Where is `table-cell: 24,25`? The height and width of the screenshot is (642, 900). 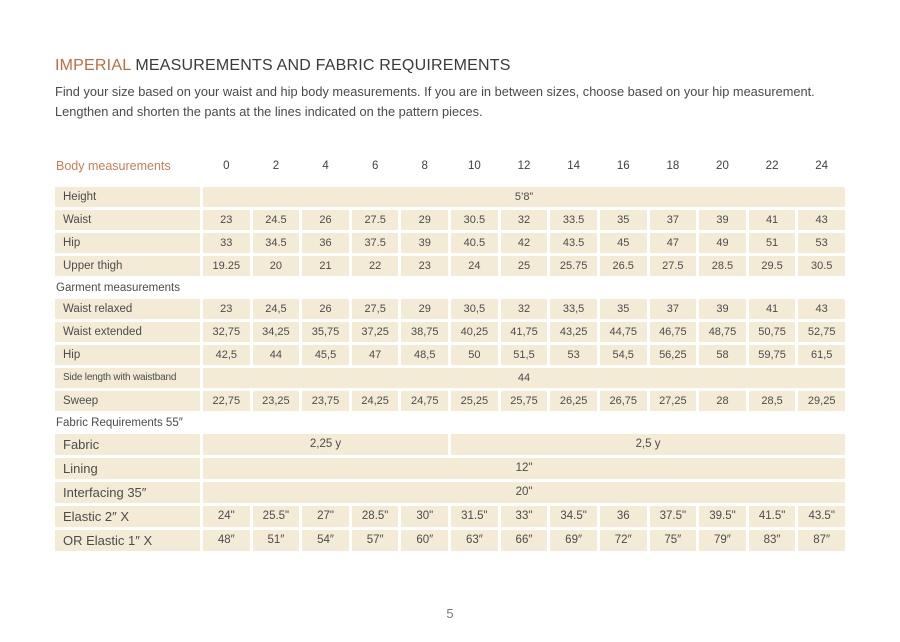 table-cell: 24,25 is located at coordinates (375, 400).